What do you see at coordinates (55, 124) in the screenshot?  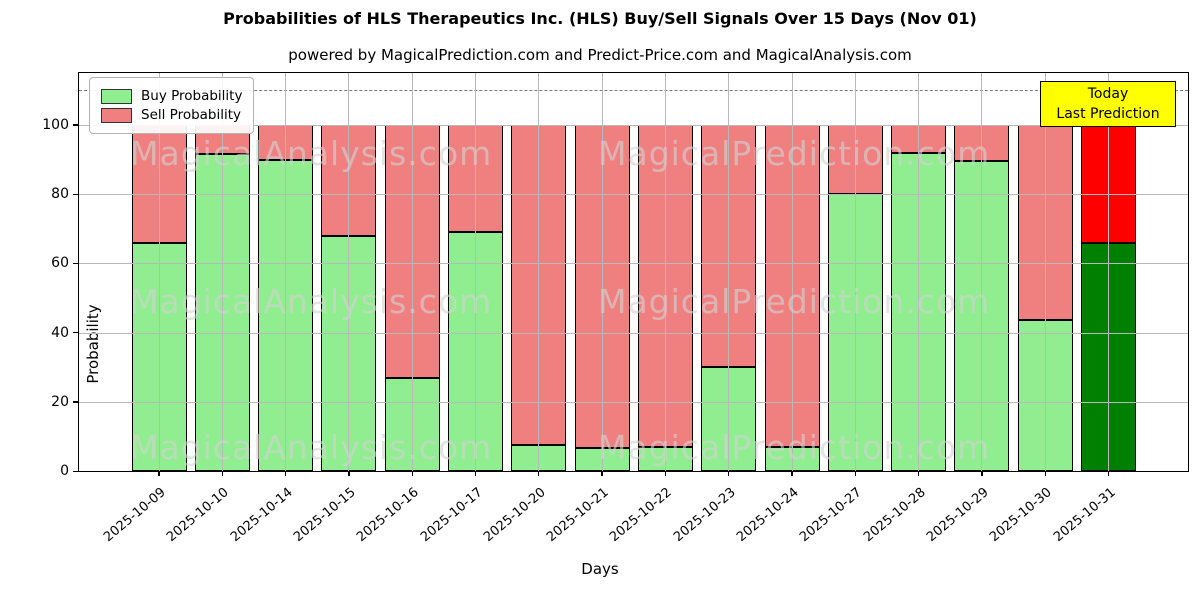 I see `y-tick-label: 100` at bounding box center [55, 124].